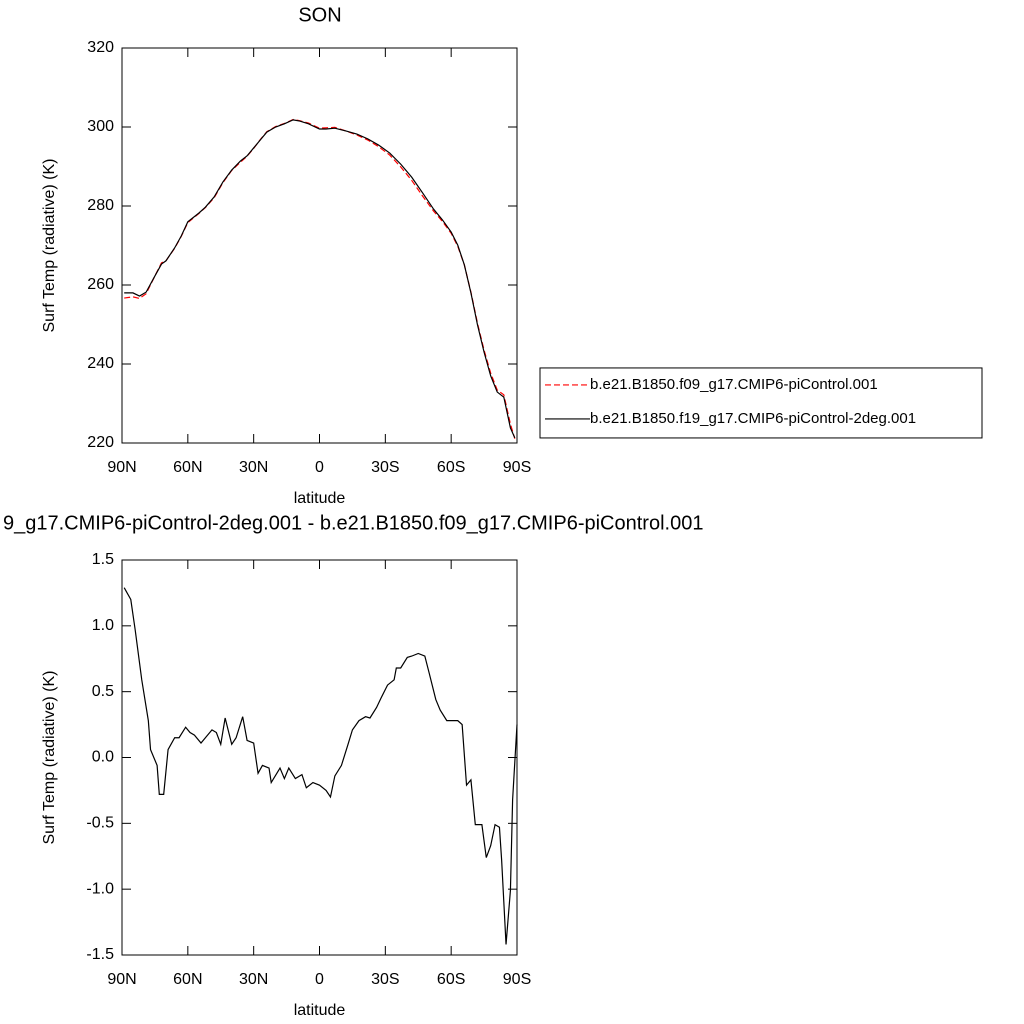  I want to click on y-tick-label: 300, so click(100, 126).